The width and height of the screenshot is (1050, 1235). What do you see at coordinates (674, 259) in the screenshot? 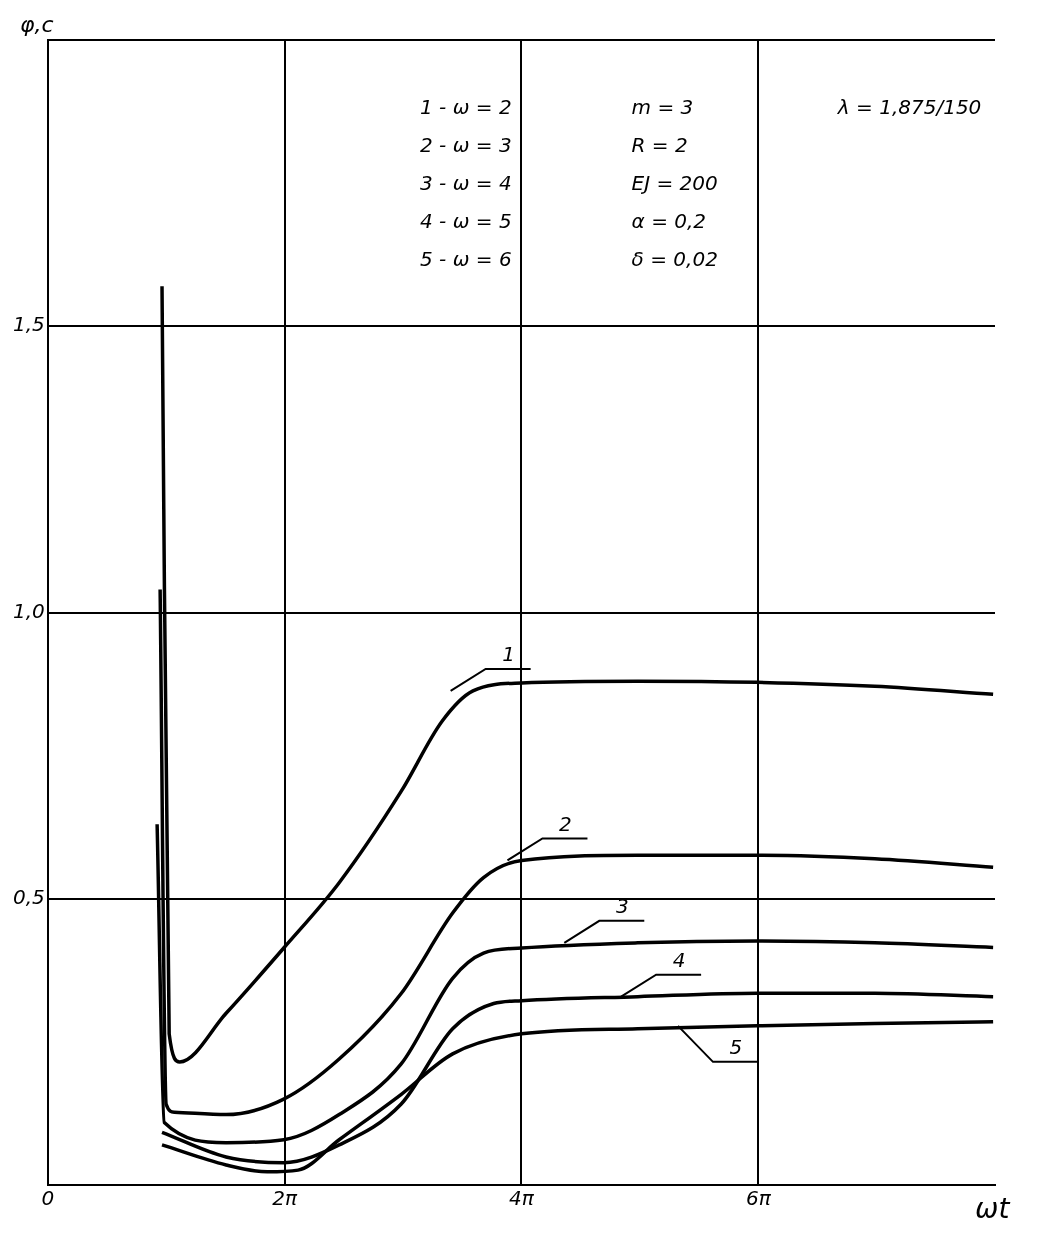
I see `annotation: δ = 0,02` at bounding box center [674, 259].